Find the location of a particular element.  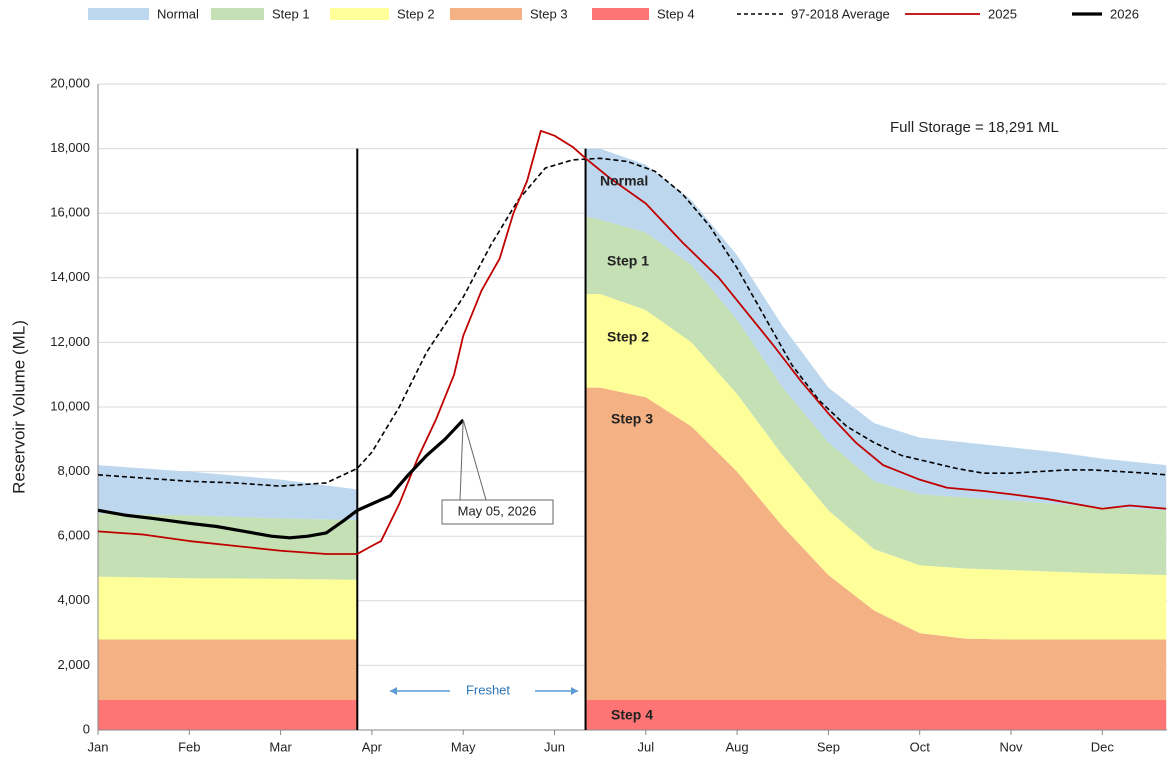

x-tick-label: Mar is located at coordinates (280, 746).